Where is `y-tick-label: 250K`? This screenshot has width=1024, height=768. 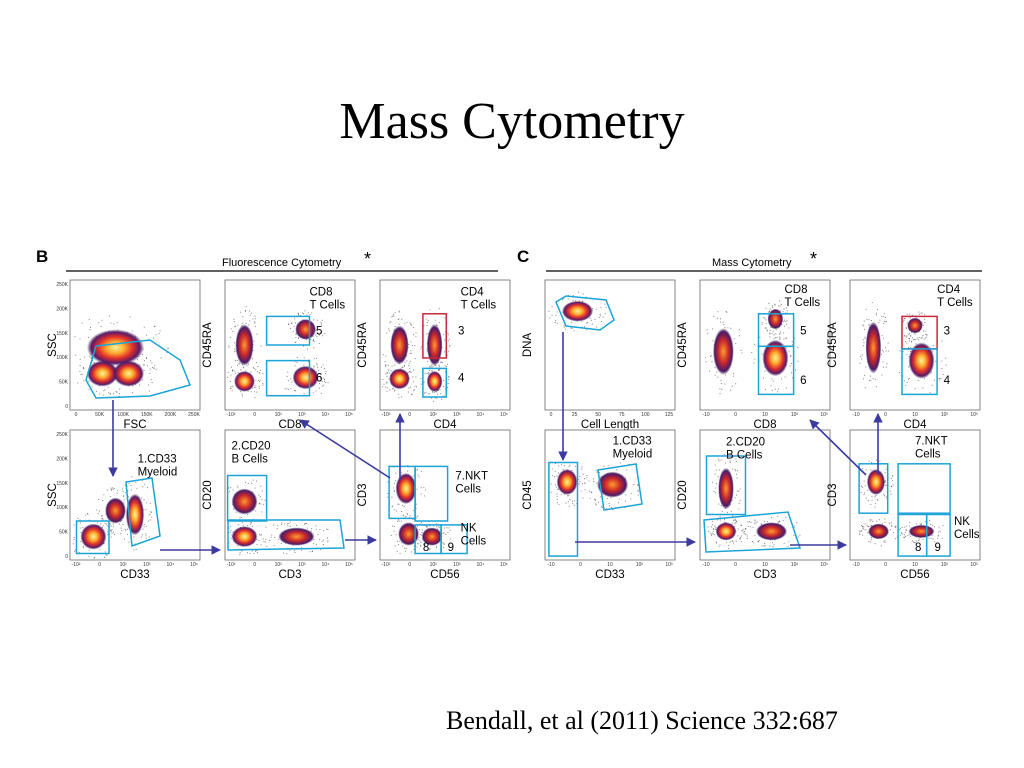 y-tick-label: 250K is located at coordinates (62, 435).